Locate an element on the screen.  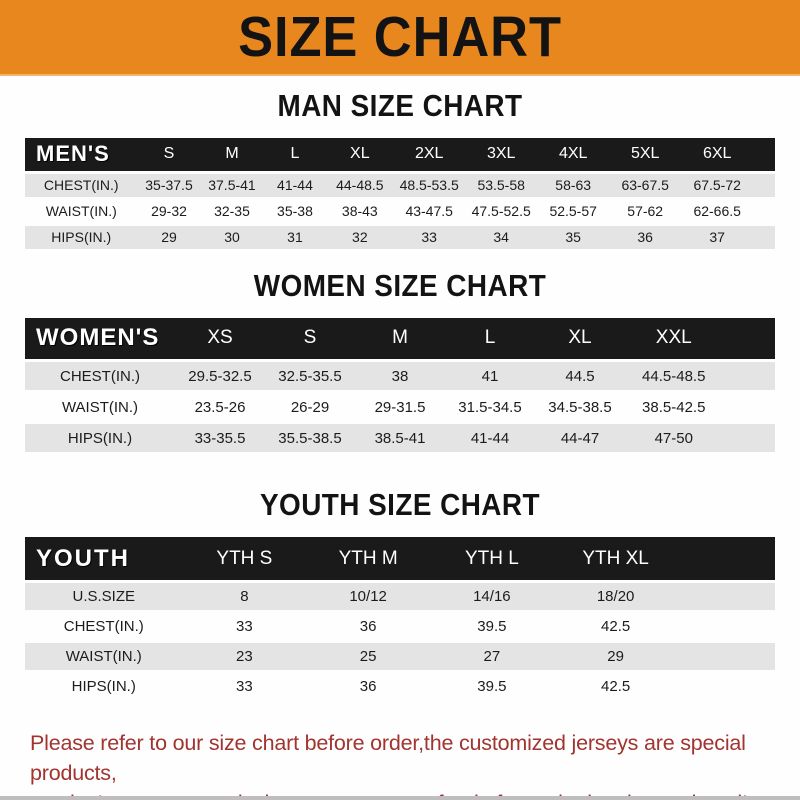
size-value-cell: 33 is located at coordinates (244, 687).